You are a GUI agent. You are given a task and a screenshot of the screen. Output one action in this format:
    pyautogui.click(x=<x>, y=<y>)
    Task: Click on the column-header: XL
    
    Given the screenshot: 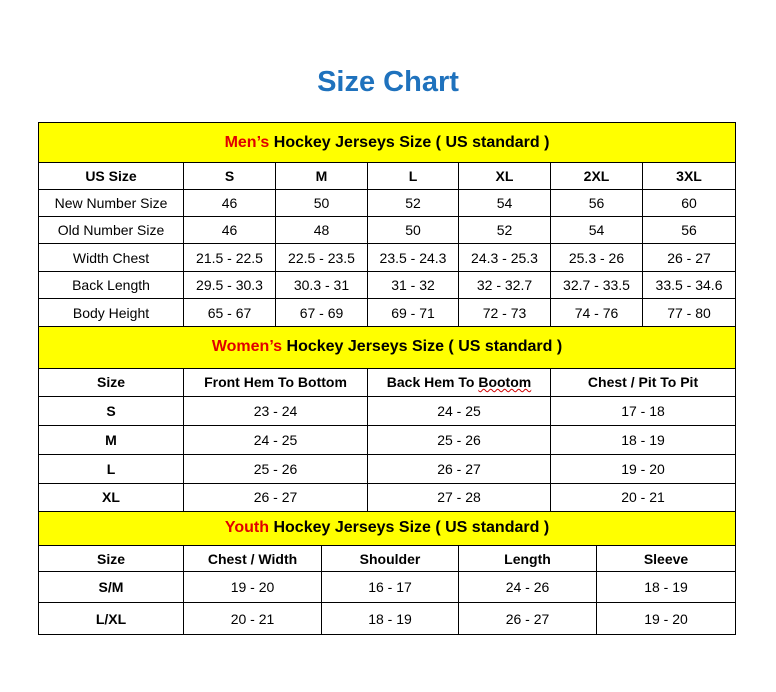 What is the action you would take?
    pyautogui.click(x=504, y=176)
    